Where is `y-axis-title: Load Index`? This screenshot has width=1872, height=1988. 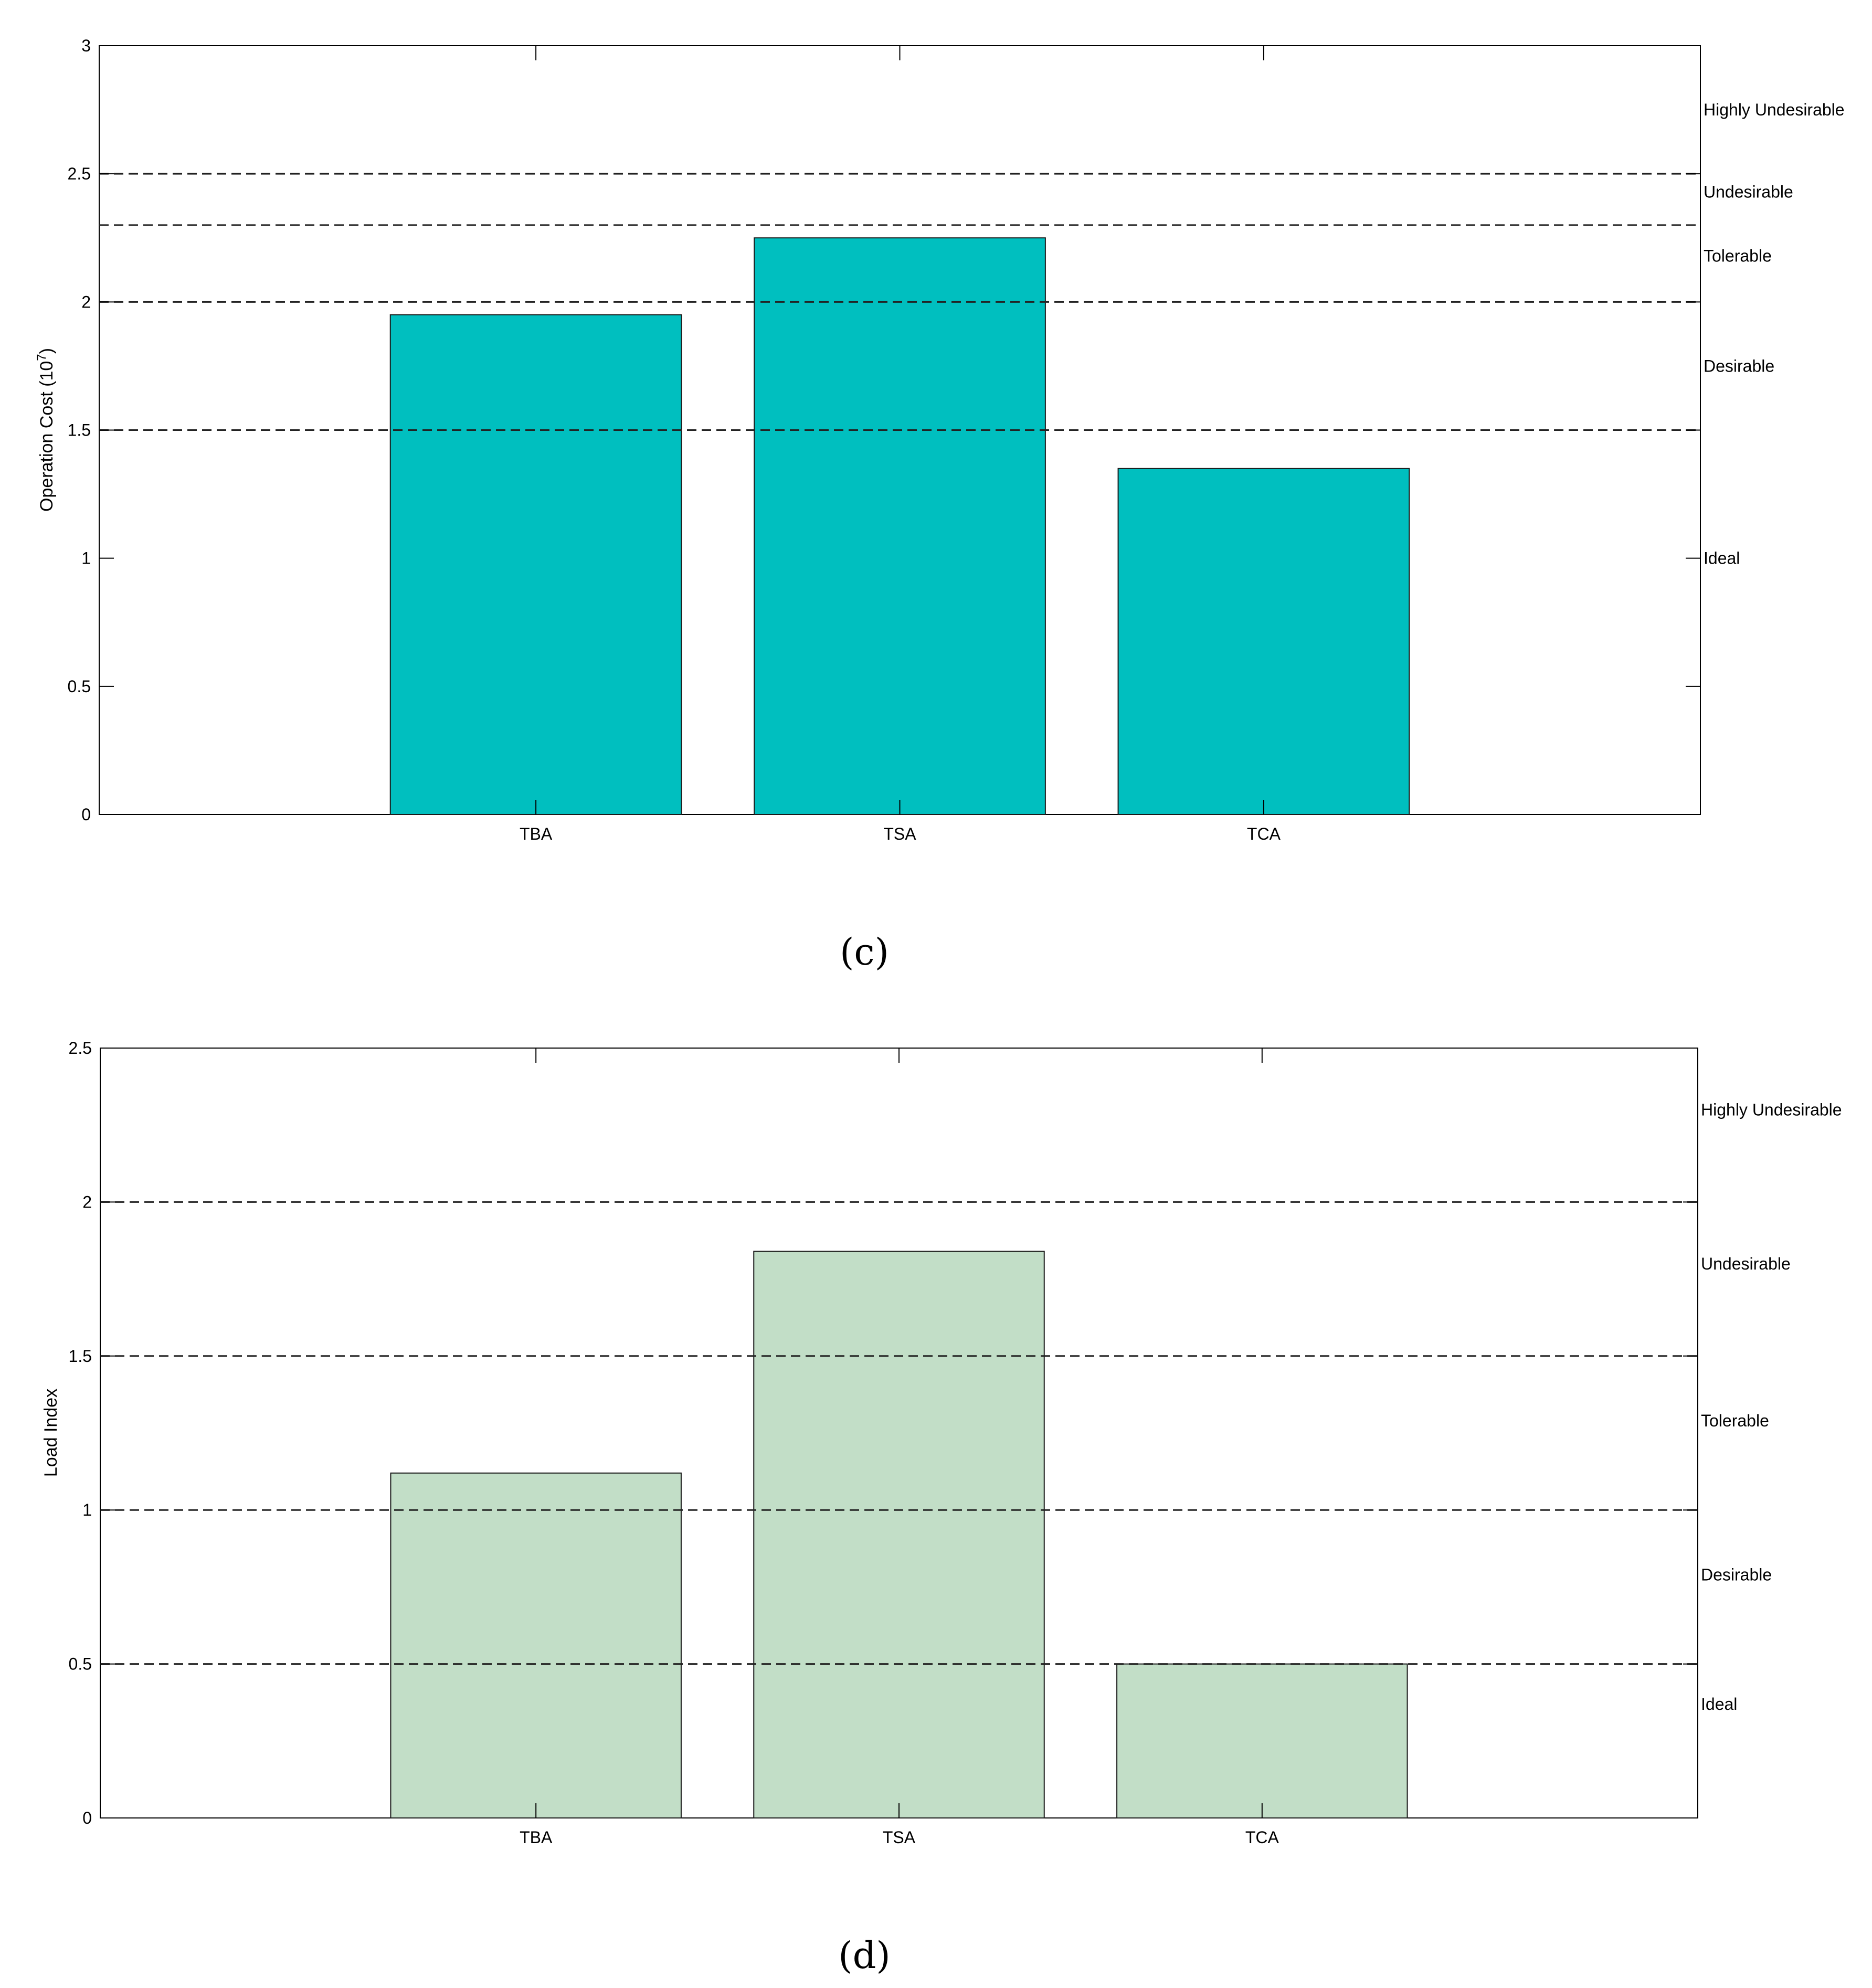 y-axis-title: Load Index is located at coordinates (51, 1433).